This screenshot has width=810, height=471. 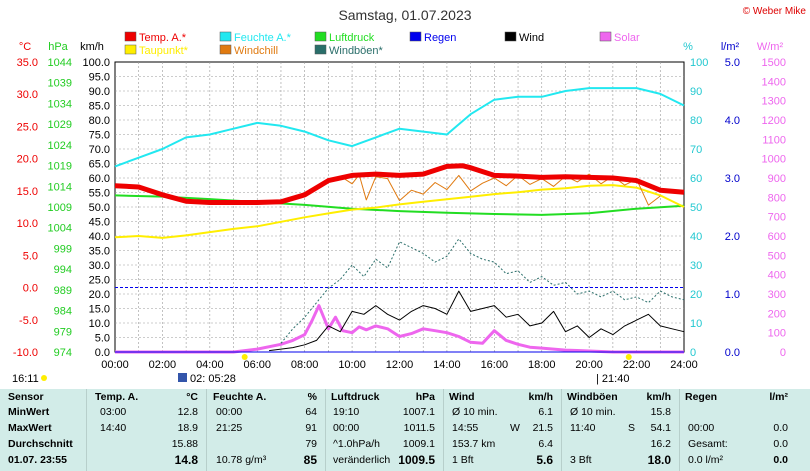 I want to click on header-humidity-unit: %, so click(x=312, y=397).